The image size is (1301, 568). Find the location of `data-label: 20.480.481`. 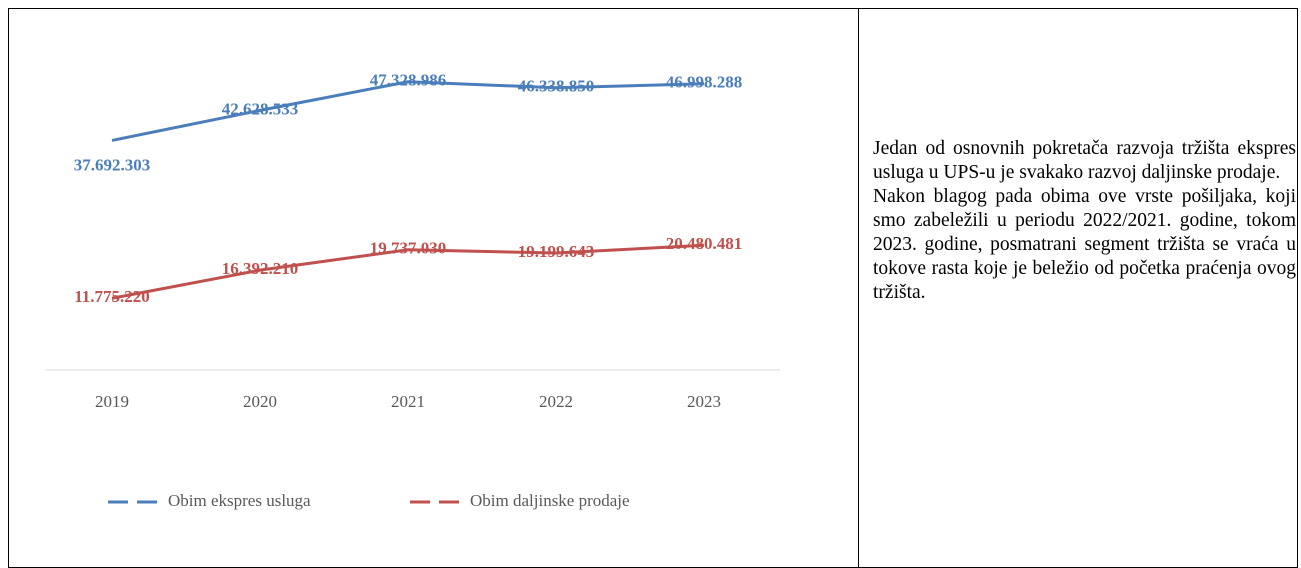

data-label: 20.480.481 is located at coordinates (704, 243).